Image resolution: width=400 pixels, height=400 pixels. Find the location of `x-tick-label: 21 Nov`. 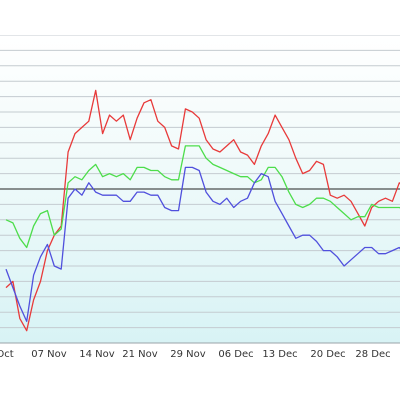

x-tick-label: 21 Nov is located at coordinates (140, 354).